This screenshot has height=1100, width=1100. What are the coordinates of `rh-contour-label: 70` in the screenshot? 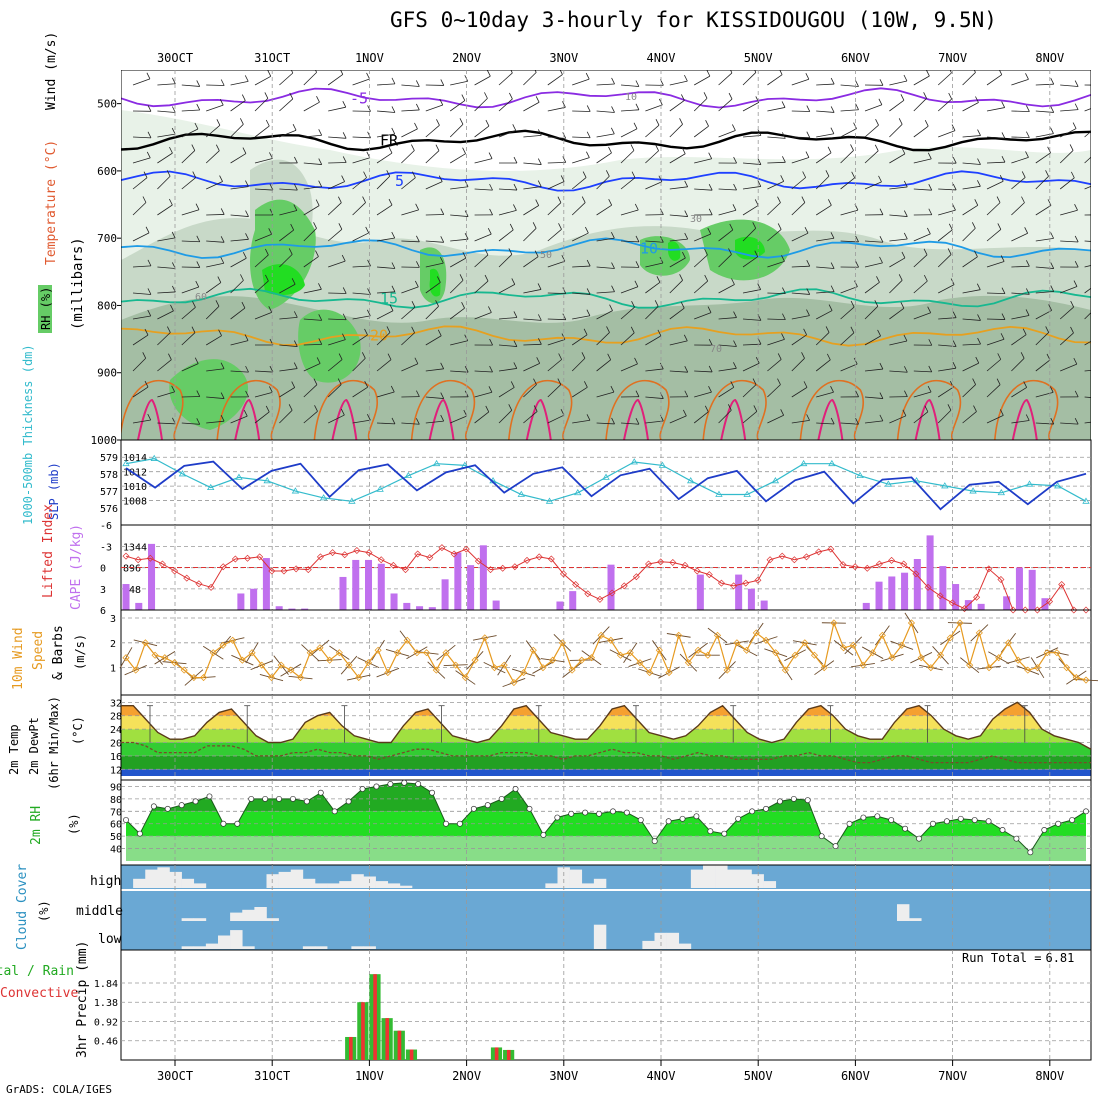 It's located at (716, 349).